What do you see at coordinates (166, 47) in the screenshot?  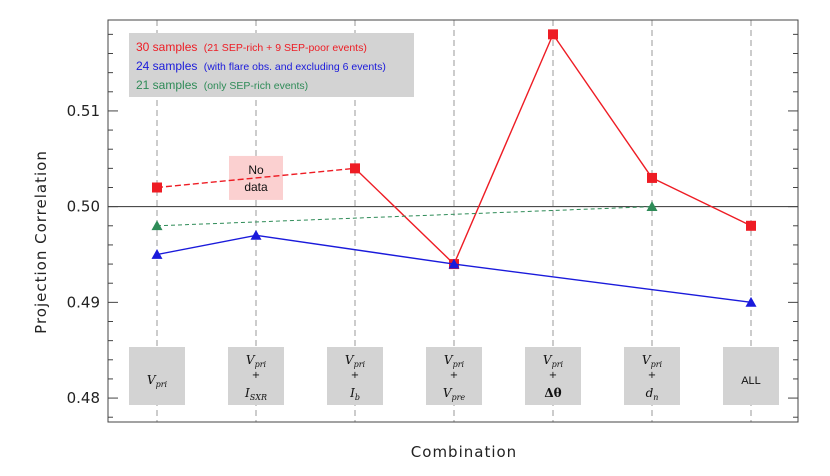 I see `legend-count-30: 30 samples` at bounding box center [166, 47].